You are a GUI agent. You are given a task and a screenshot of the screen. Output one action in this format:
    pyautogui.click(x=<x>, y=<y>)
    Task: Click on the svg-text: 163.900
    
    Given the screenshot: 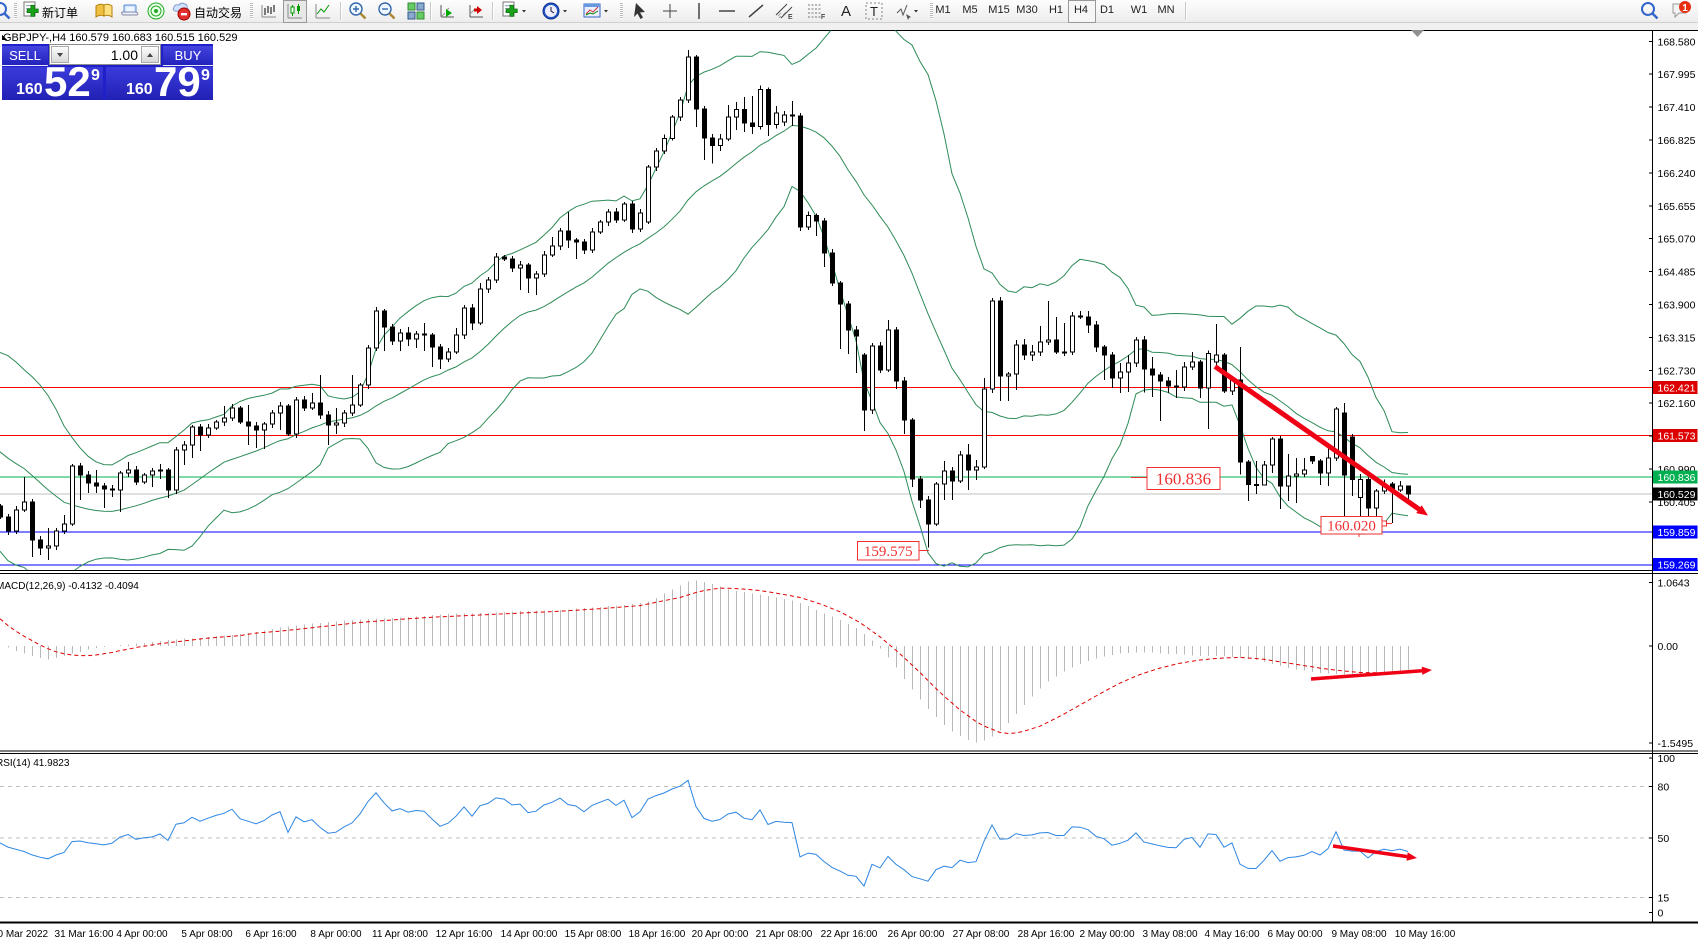 What is the action you would take?
    pyautogui.click(x=1677, y=306)
    